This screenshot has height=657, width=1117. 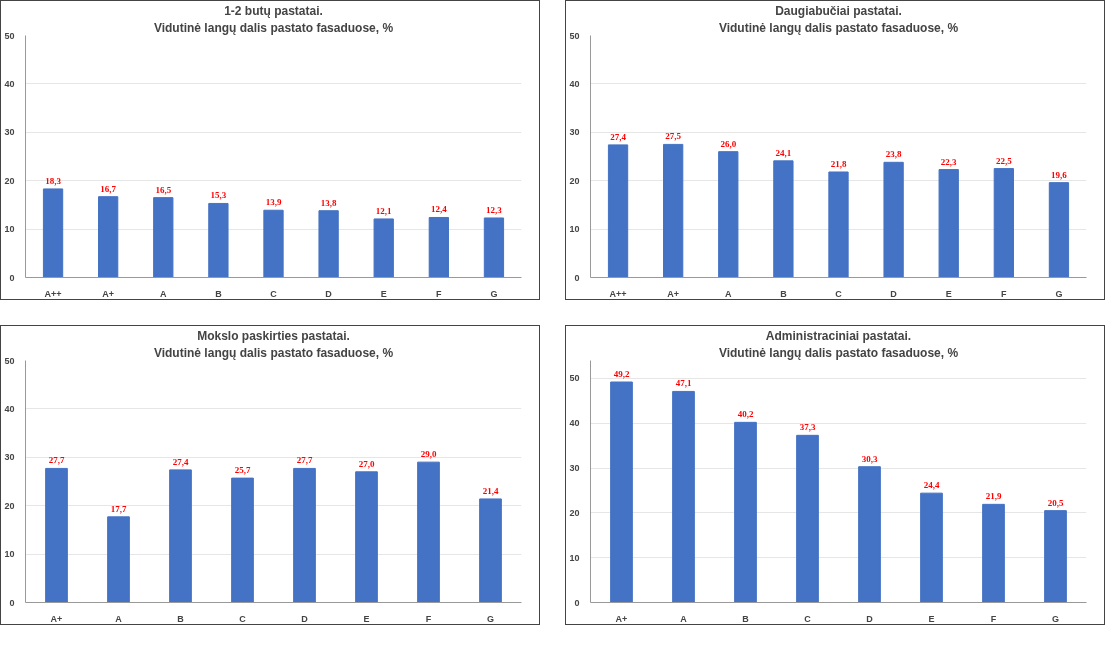 What do you see at coordinates (728, 143) in the screenshot?
I see `data-label: 26,0` at bounding box center [728, 143].